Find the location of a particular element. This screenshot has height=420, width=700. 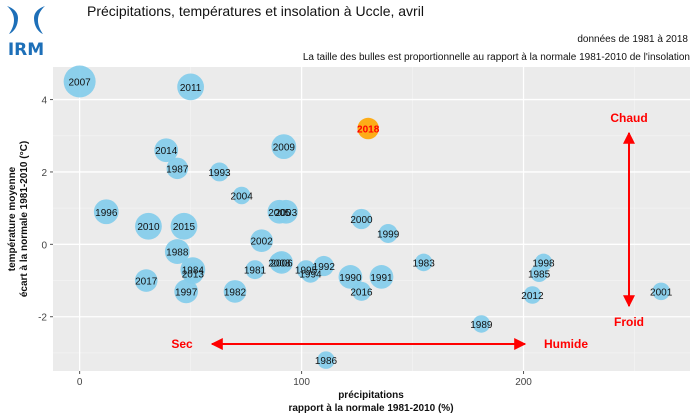

bubble-1991 is located at coordinates (381, 277).